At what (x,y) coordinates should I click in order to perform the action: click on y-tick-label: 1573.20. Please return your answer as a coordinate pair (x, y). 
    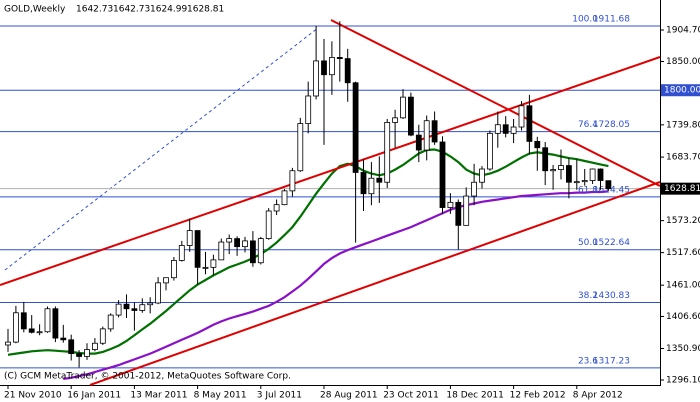
    Looking at the image, I should click on (683, 221).